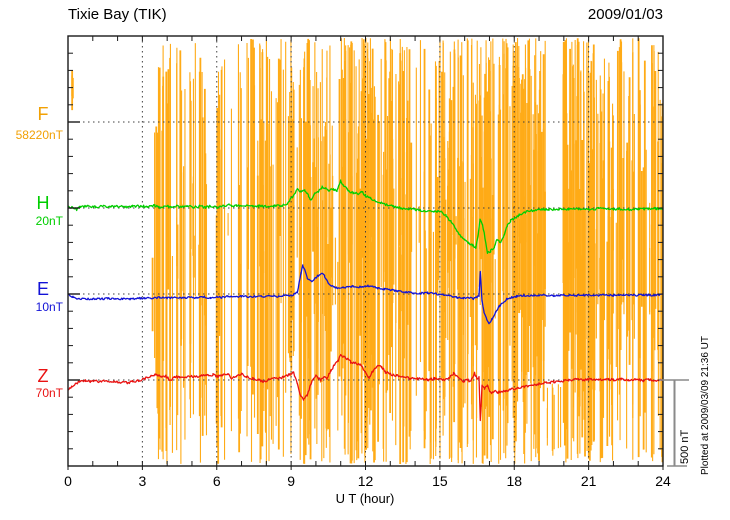 The height and width of the screenshot is (520, 730). I want to click on x-tick-label-9: 9, so click(291, 481).